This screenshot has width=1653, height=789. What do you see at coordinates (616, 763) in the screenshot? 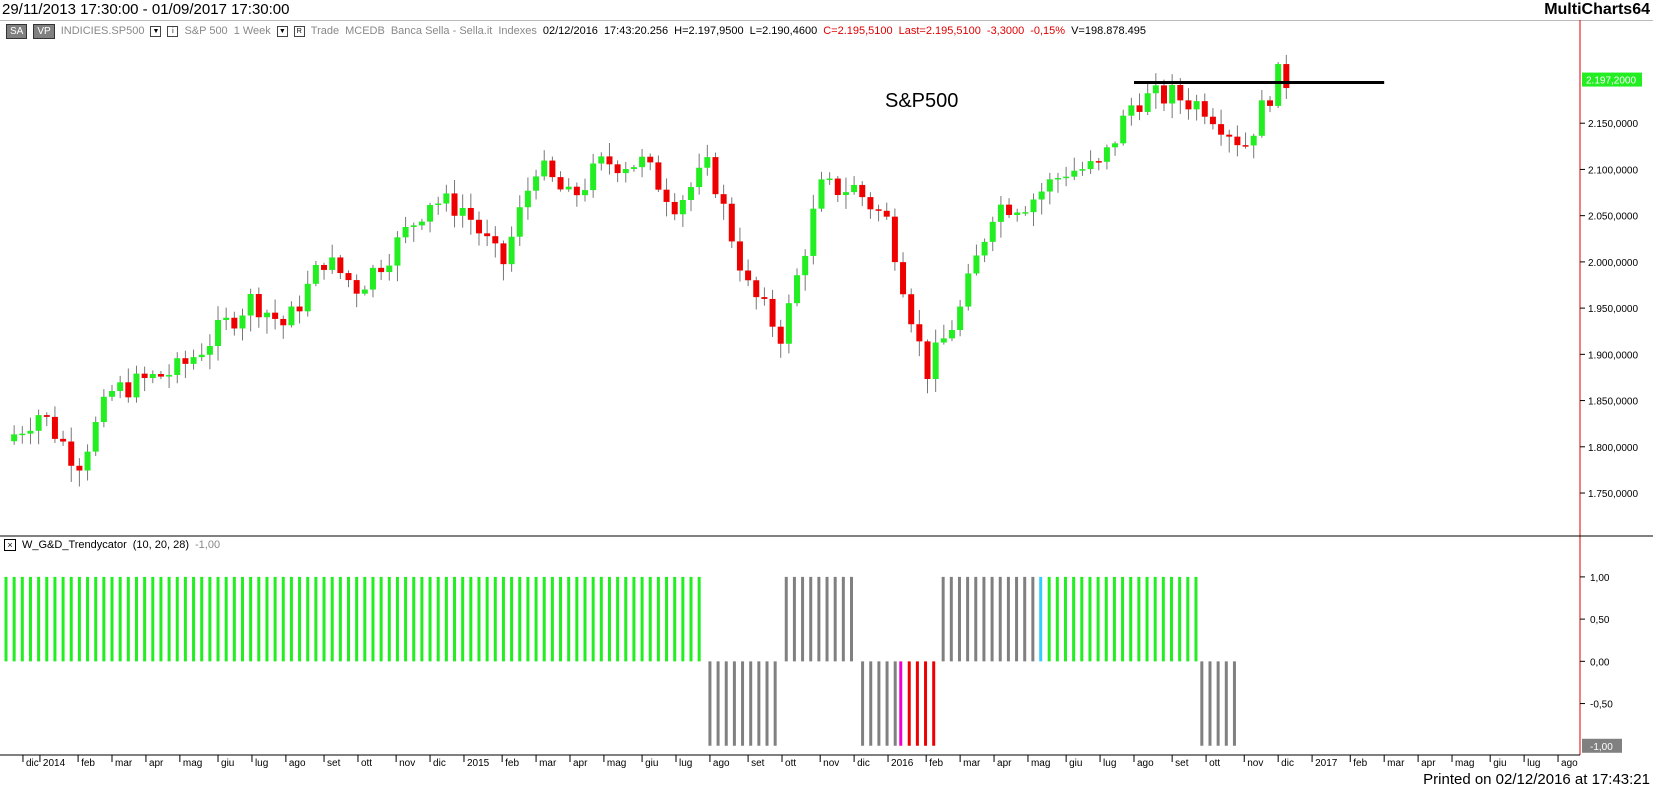
I see `time-tick-label: mag` at bounding box center [616, 763].